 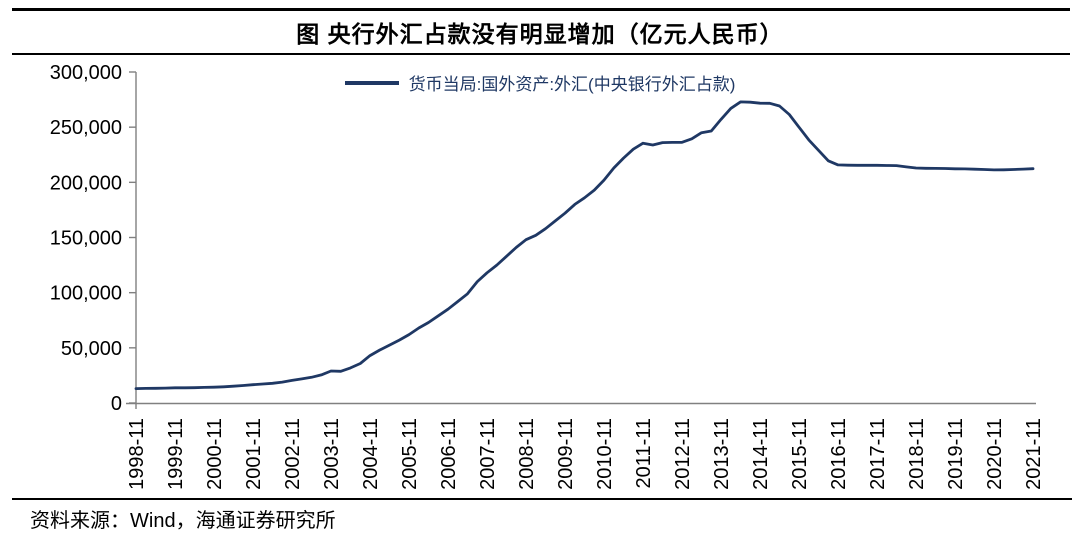 I want to click on y-axis-tick-label: 150,000, so click(x=86, y=239).